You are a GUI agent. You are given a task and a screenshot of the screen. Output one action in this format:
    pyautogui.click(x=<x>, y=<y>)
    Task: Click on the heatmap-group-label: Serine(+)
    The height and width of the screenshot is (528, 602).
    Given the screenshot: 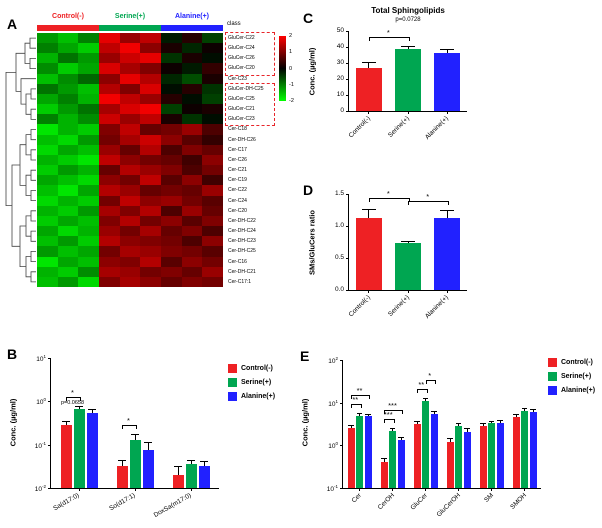 What is the action you would take?
    pyautogui.click(x=130, y=16)
    